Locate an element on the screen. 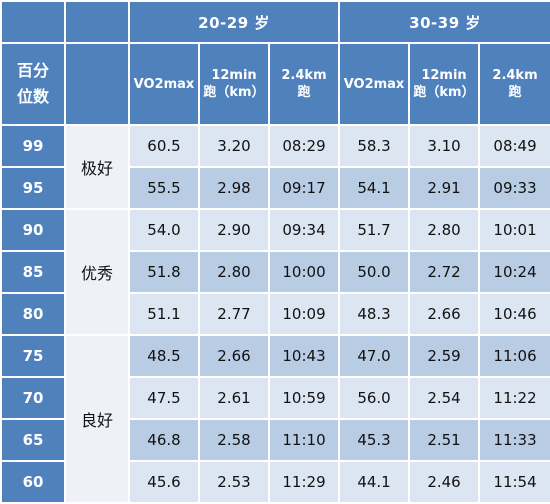 The width and height of the screenshot is (550, 504). value-cell: 47.0 is located at coordinates (374, 356).